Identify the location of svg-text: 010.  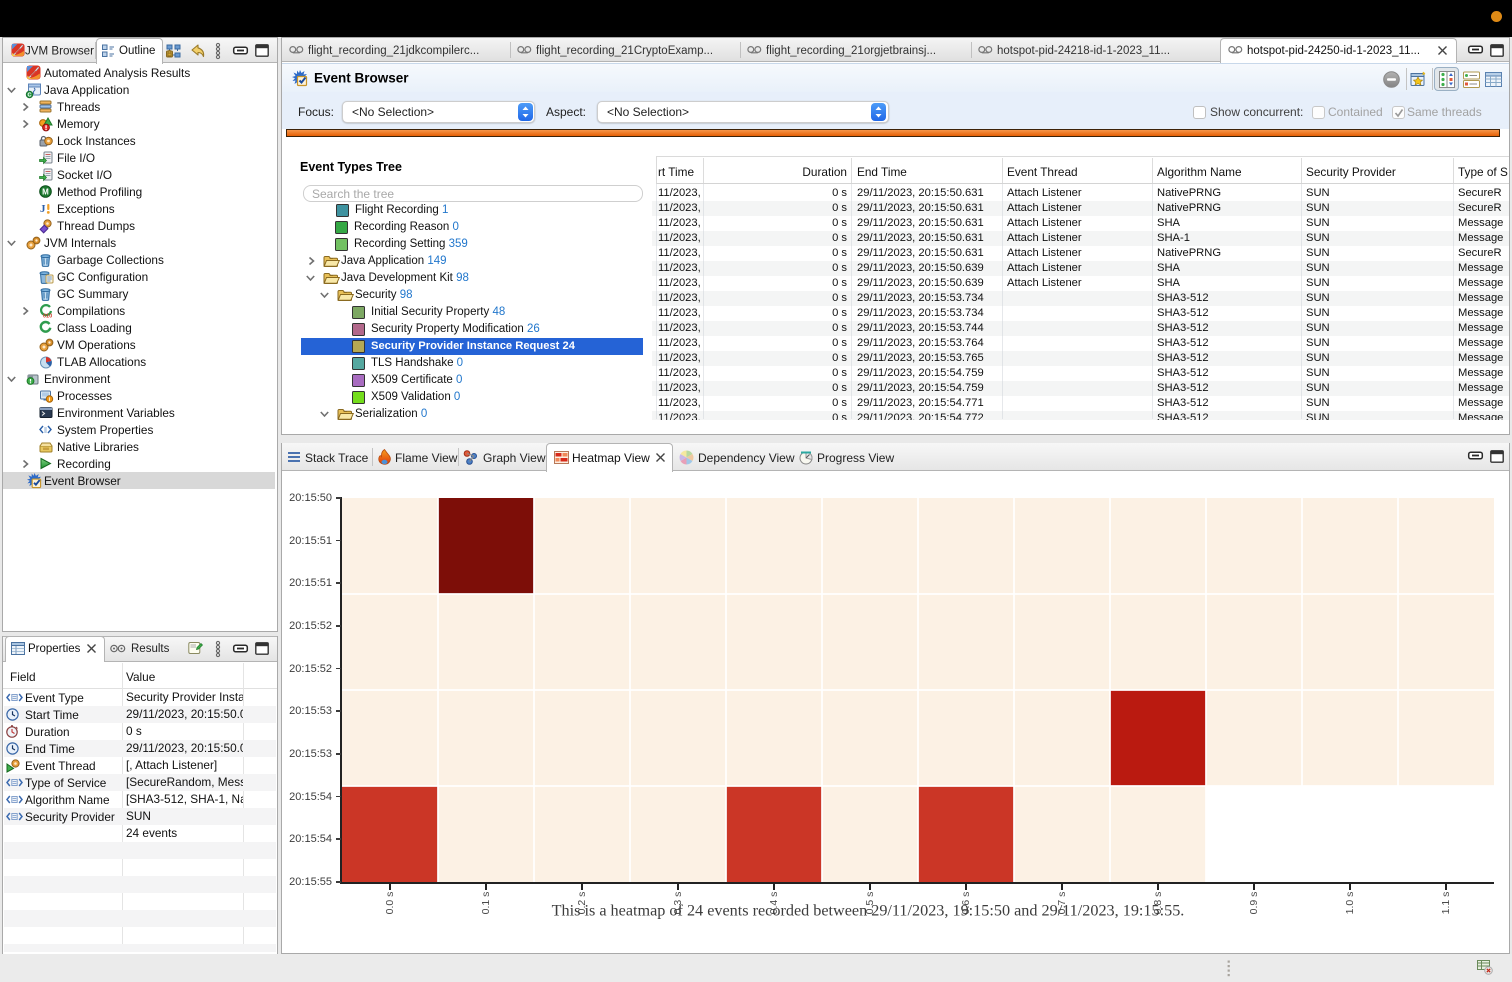
(47, 316).